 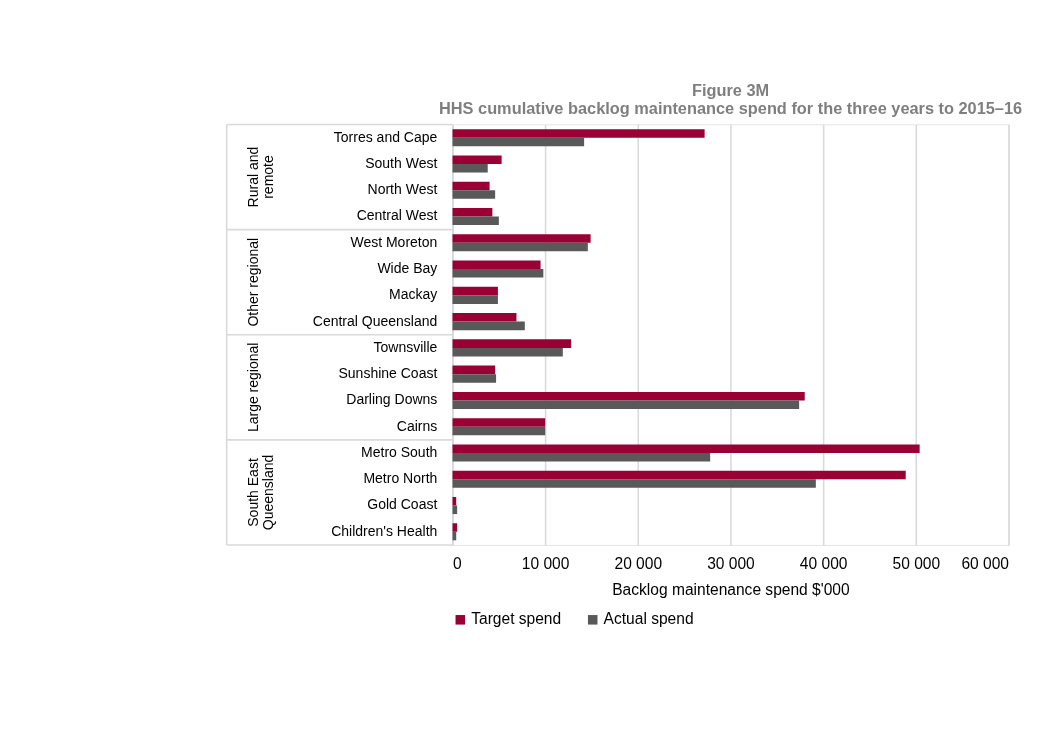 What do you see at coordinates (545, 563) in the screenshot?
I see `x-tick-label: 10 000` at bounding box center [545, 563].